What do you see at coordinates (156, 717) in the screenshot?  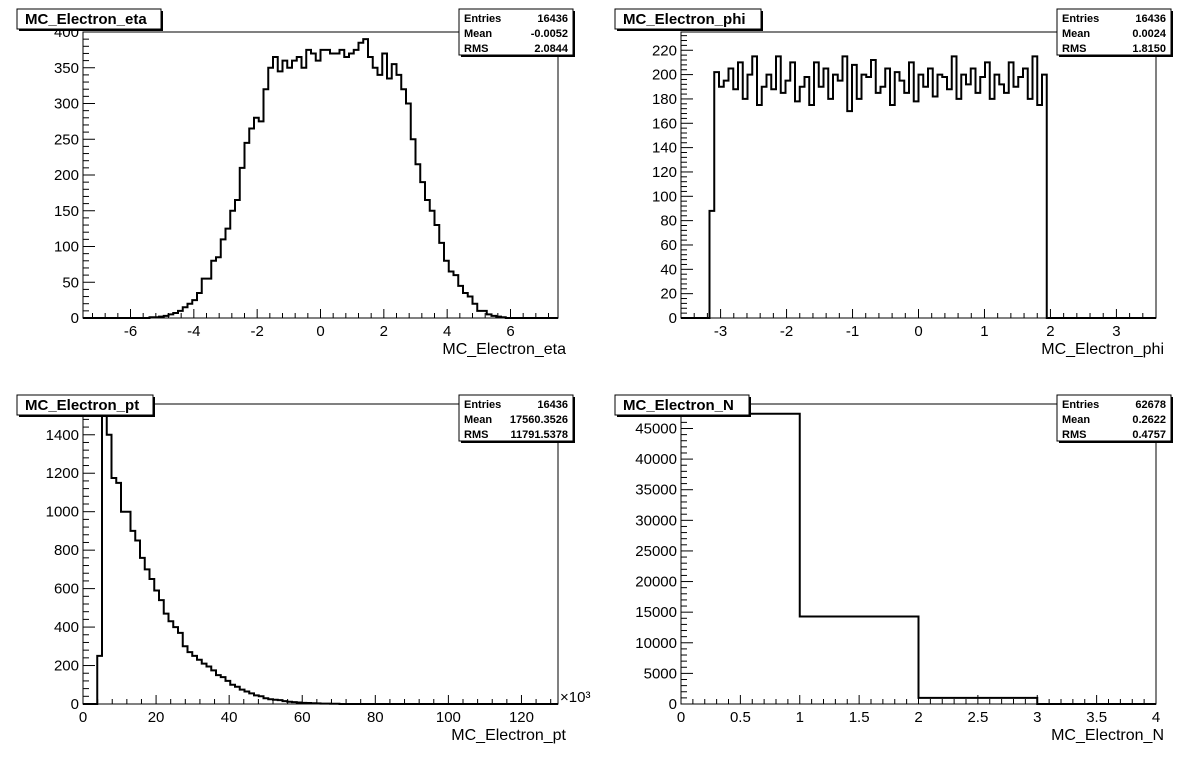 I see `x-tick-label: 20` at bounding box center [156, 717].